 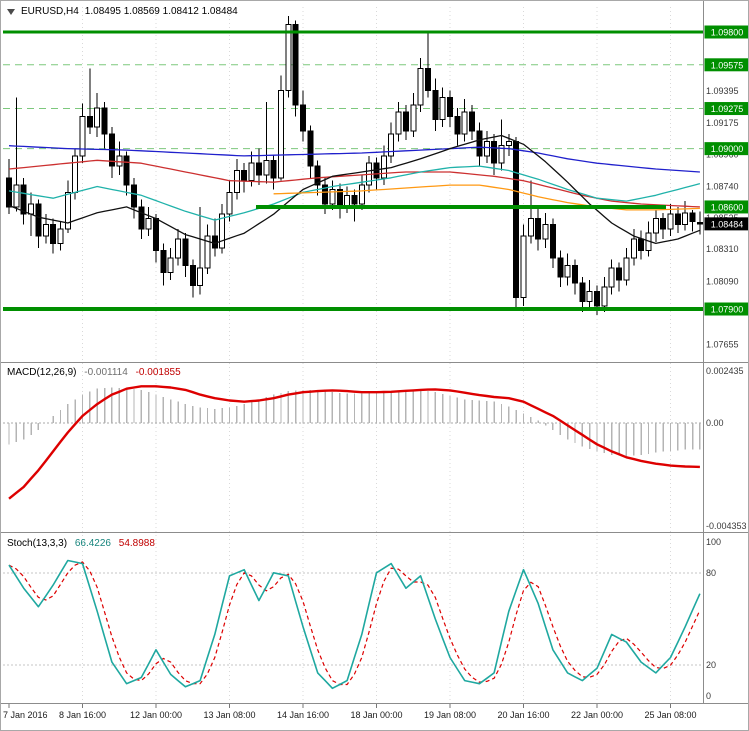 What do you see at coordinates (725, 371) in the screenshot?
I see `macd-axis-label: 0.002435` at bounding box center [725, 371].